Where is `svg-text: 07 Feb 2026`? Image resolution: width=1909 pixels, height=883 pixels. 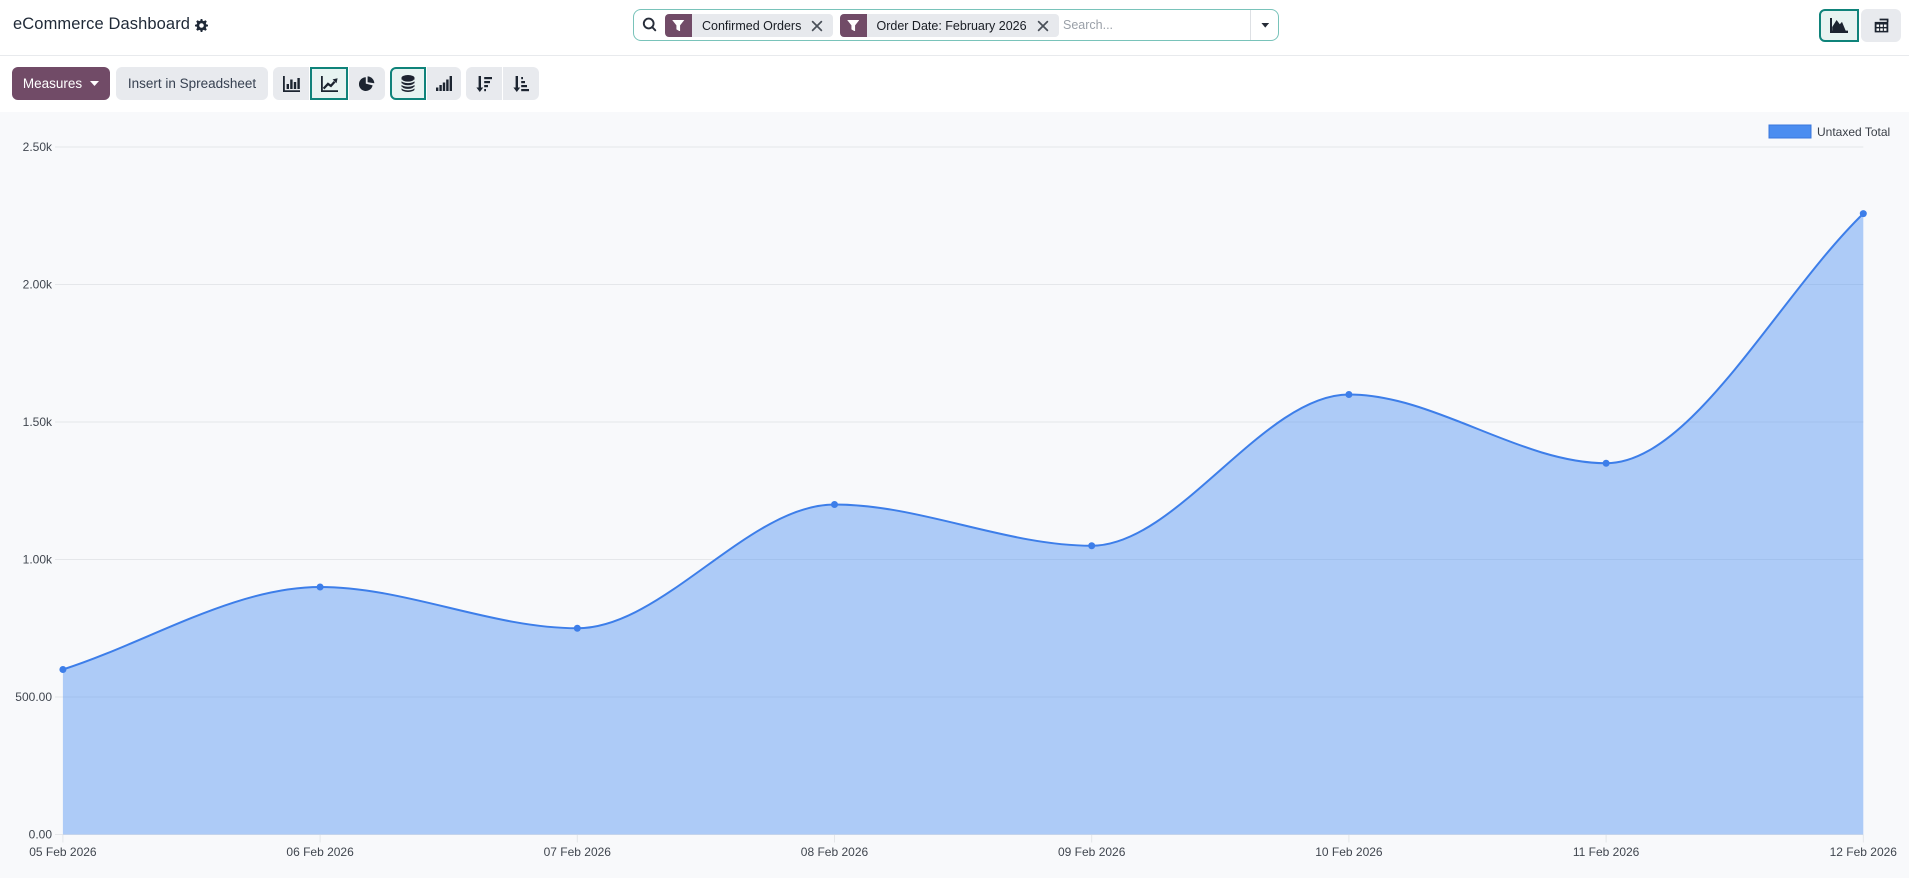 svg-text: 07 Feb 2026 is located at coordinates (578, 852).